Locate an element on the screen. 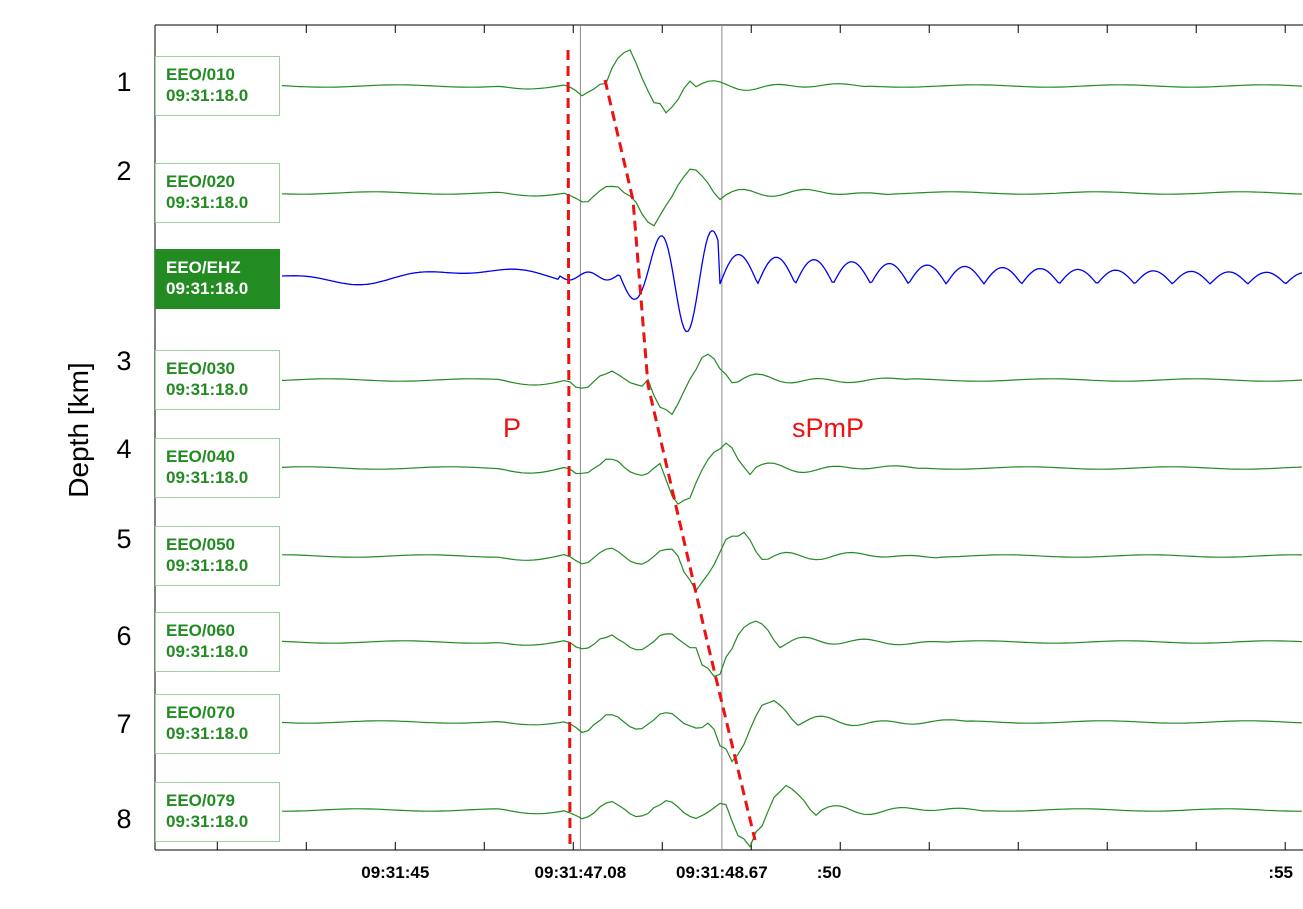 This screenshot has height=909, width=1303. time-markers is located at coordinates (651, 437).